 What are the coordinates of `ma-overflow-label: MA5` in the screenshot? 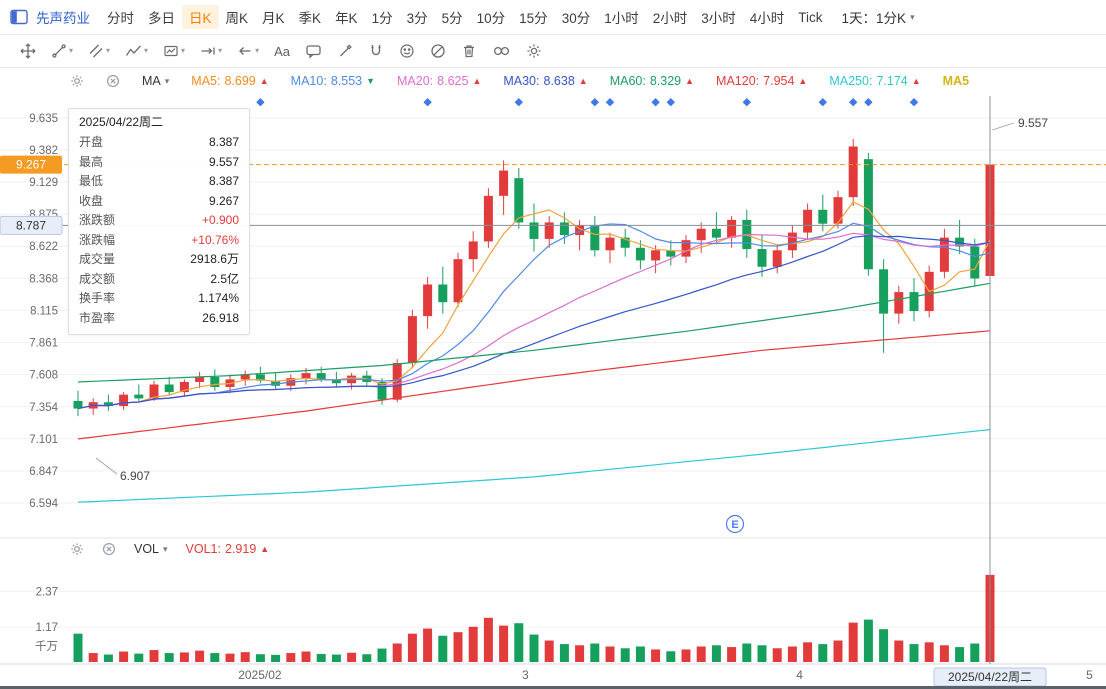 It's located at (956, 81).